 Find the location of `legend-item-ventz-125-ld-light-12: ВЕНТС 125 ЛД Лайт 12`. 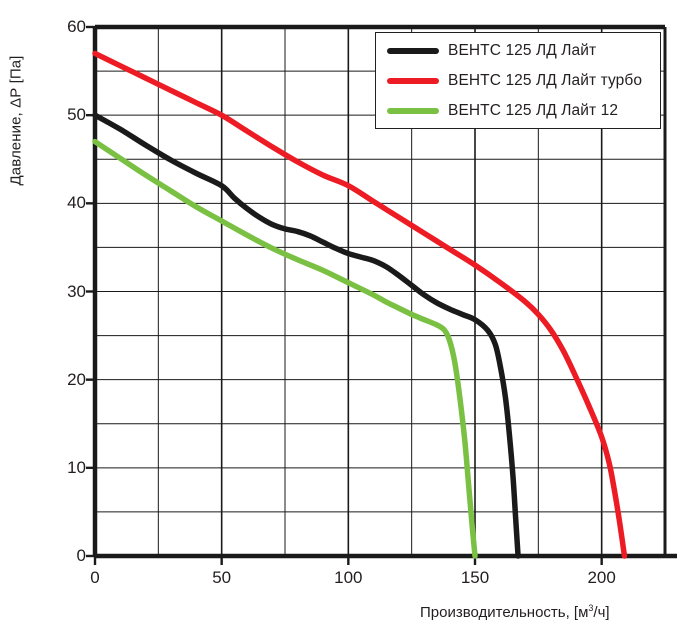

legend-item-ventz-125-ld-light-12: ВЕНТС 125 ЛД Лайт 12 is located at coordinates (502, 111).